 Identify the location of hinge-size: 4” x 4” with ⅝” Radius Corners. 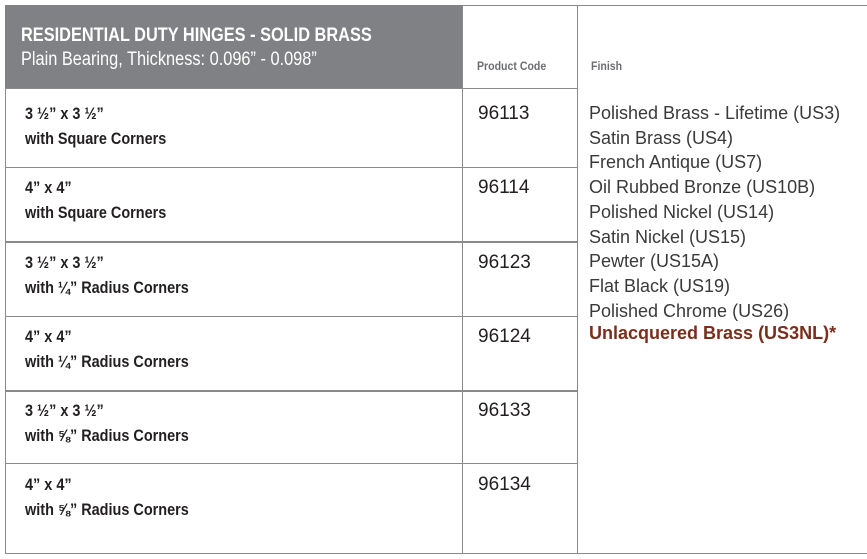
(107, 497).